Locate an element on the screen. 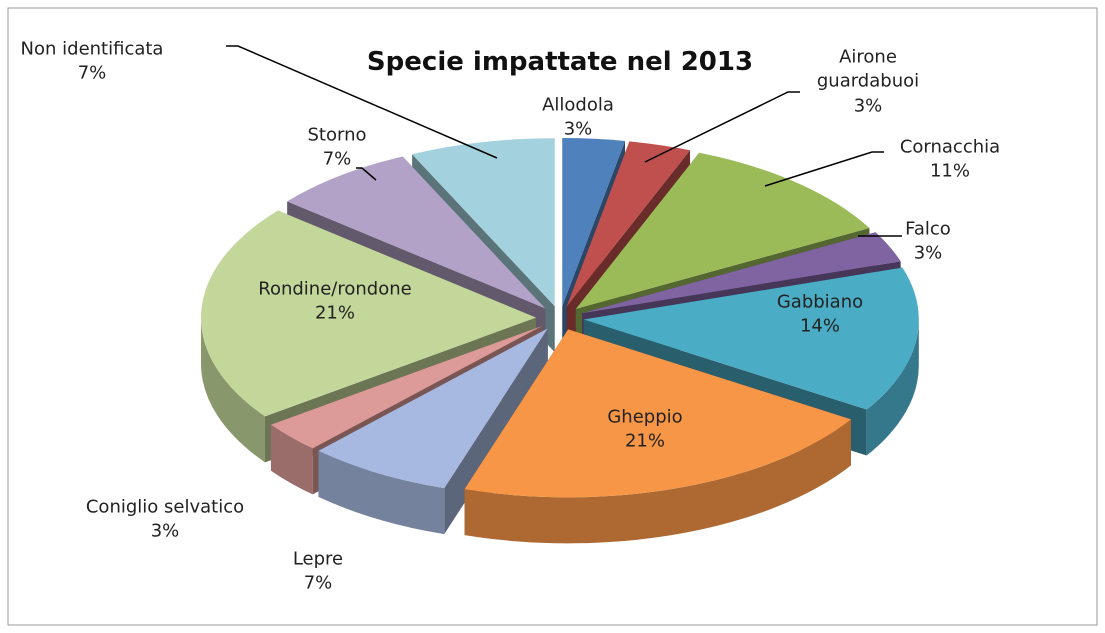 The width and height of the screenshot is (1105, 633). label-name: Gheppio is located at coordinates (645, 417).